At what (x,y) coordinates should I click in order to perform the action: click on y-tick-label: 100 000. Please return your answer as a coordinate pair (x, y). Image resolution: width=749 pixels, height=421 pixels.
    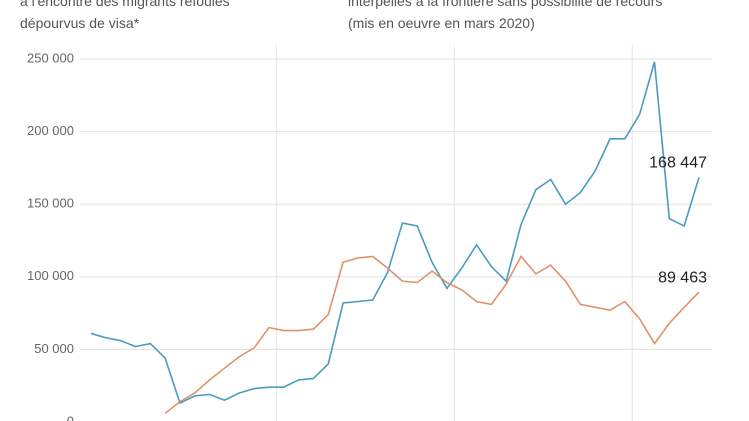
    Looking at the image, I should click on (50, 275).